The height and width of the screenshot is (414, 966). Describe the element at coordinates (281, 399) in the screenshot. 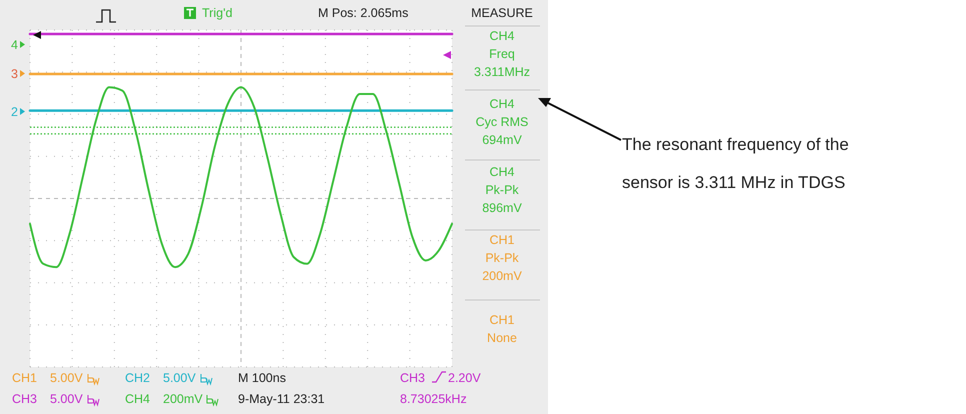

I see `text: 9-May-11 23:31` at that location.